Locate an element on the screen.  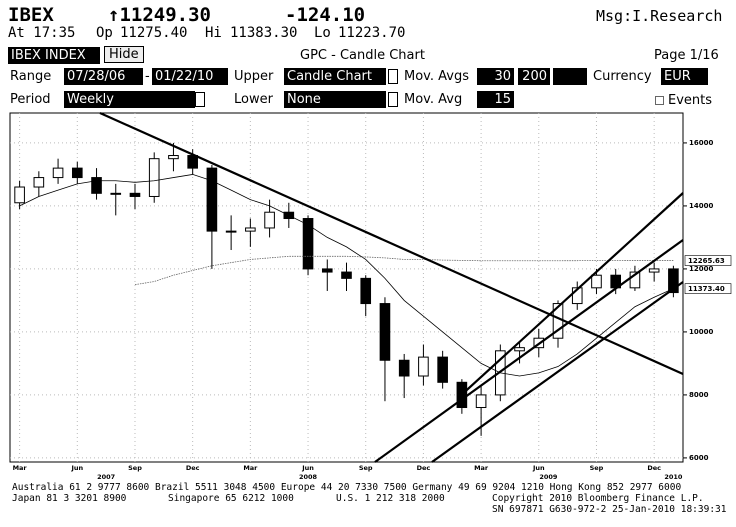
events-label: Events is located at coordinates (690, 100).